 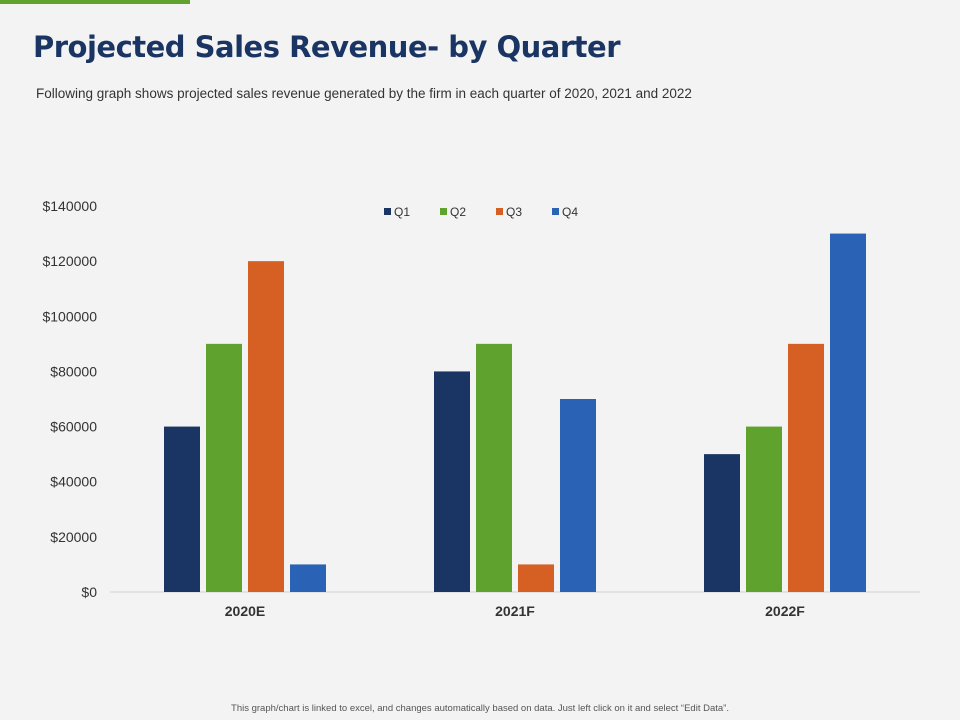 What do you see at coordinates (73, 427) in the screenshot?
I see `y-tick-label: $60000` at bounding box center [73, 427].